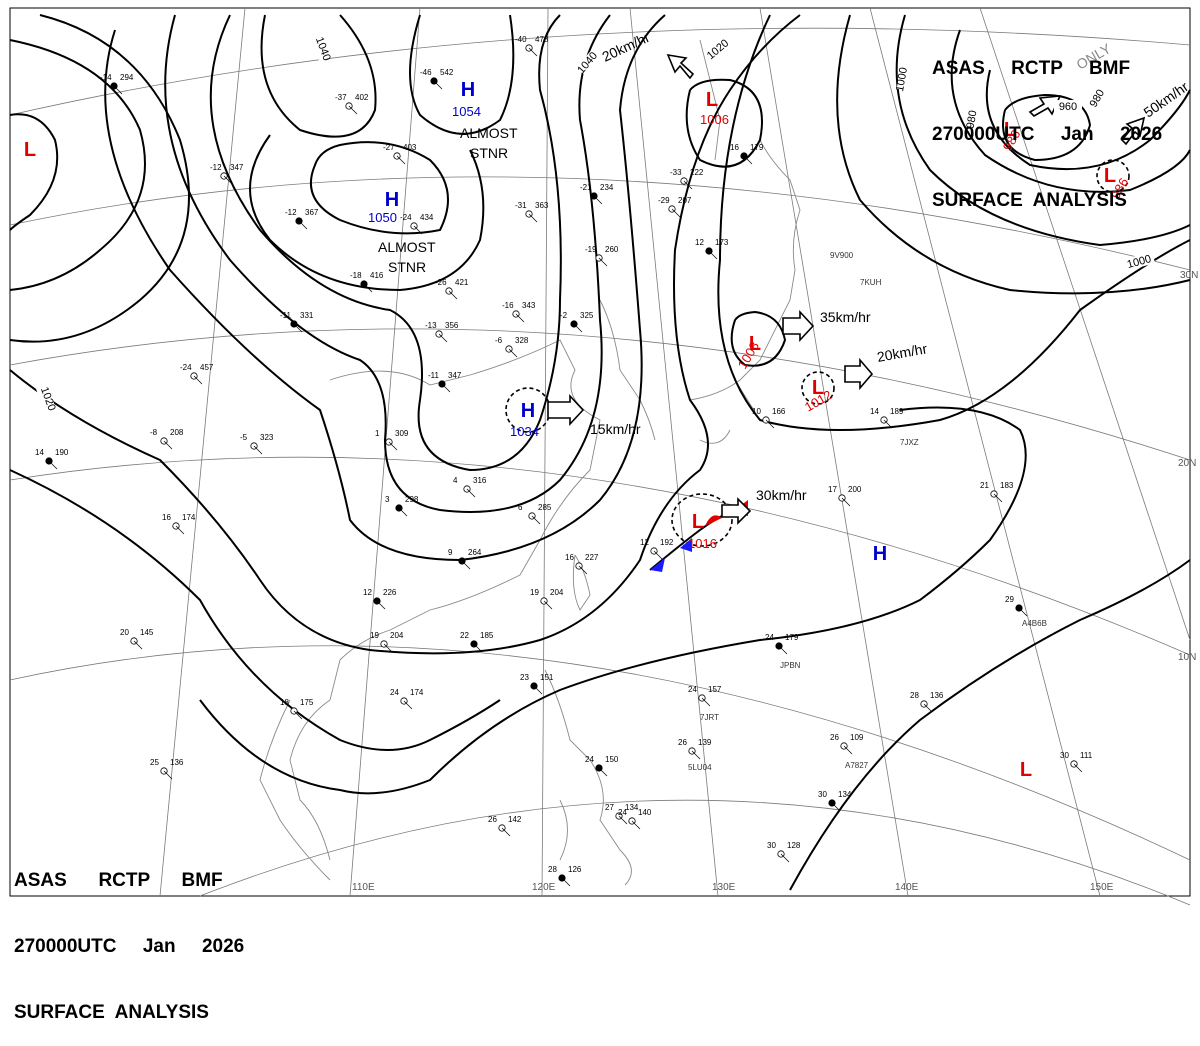 The image size is (1200, 1046). Describe the element at coordinates (318, 76) in the screenshot. I see `isobar-1040-west` at that location.